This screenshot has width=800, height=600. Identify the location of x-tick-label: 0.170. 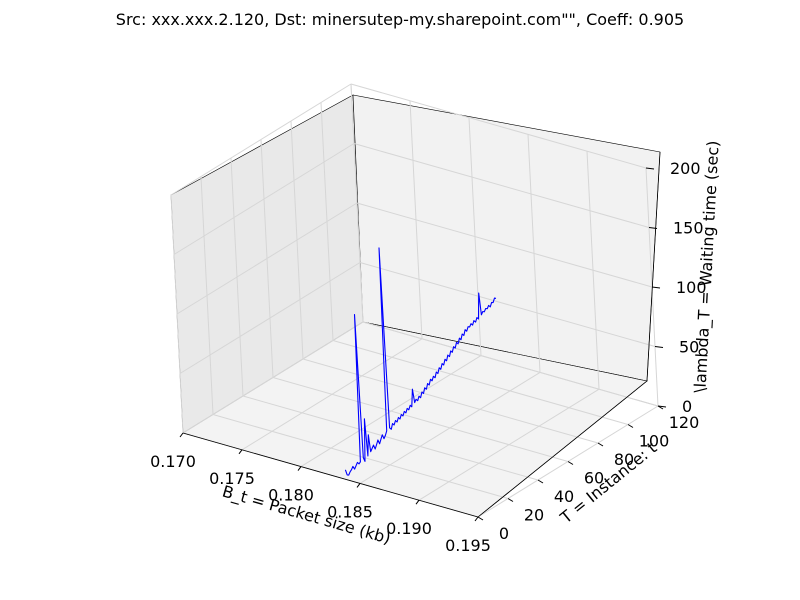
(173, 461).